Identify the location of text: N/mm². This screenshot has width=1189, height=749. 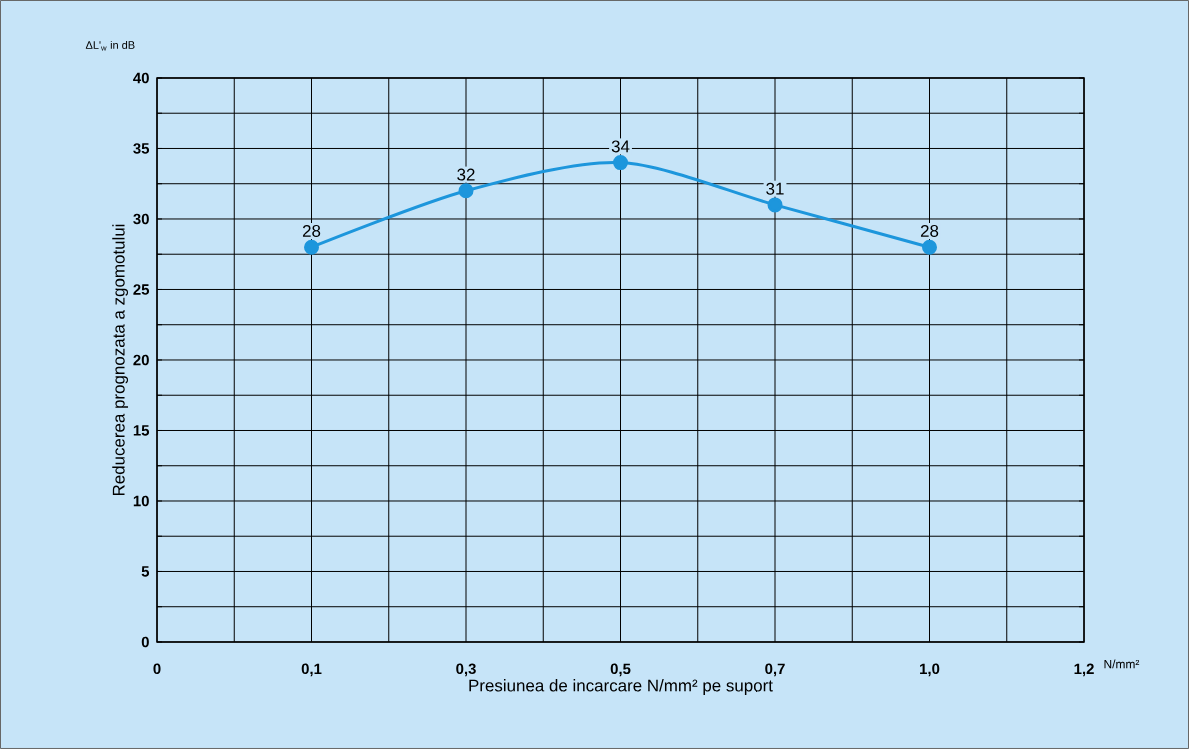
(1122, 664).